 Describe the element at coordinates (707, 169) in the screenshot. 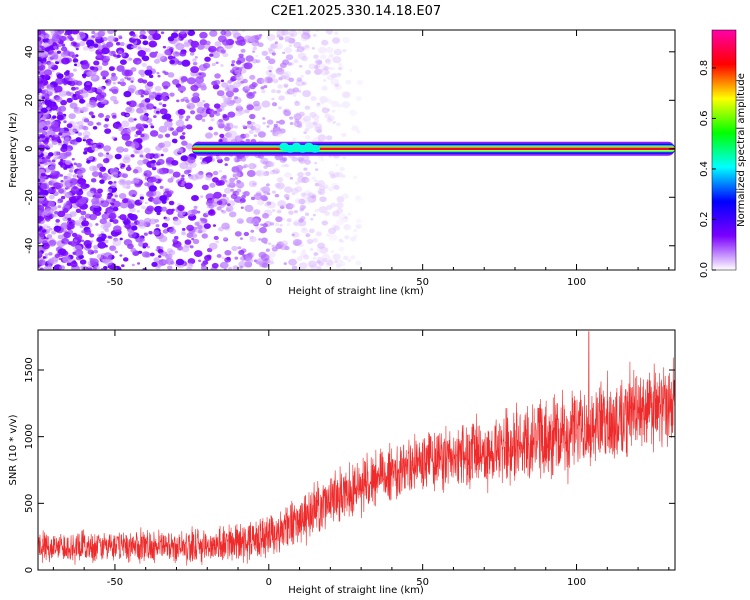

I see `colorbar-ticks: 0.0 0.2 0.4 0.6 0.8` at that location.